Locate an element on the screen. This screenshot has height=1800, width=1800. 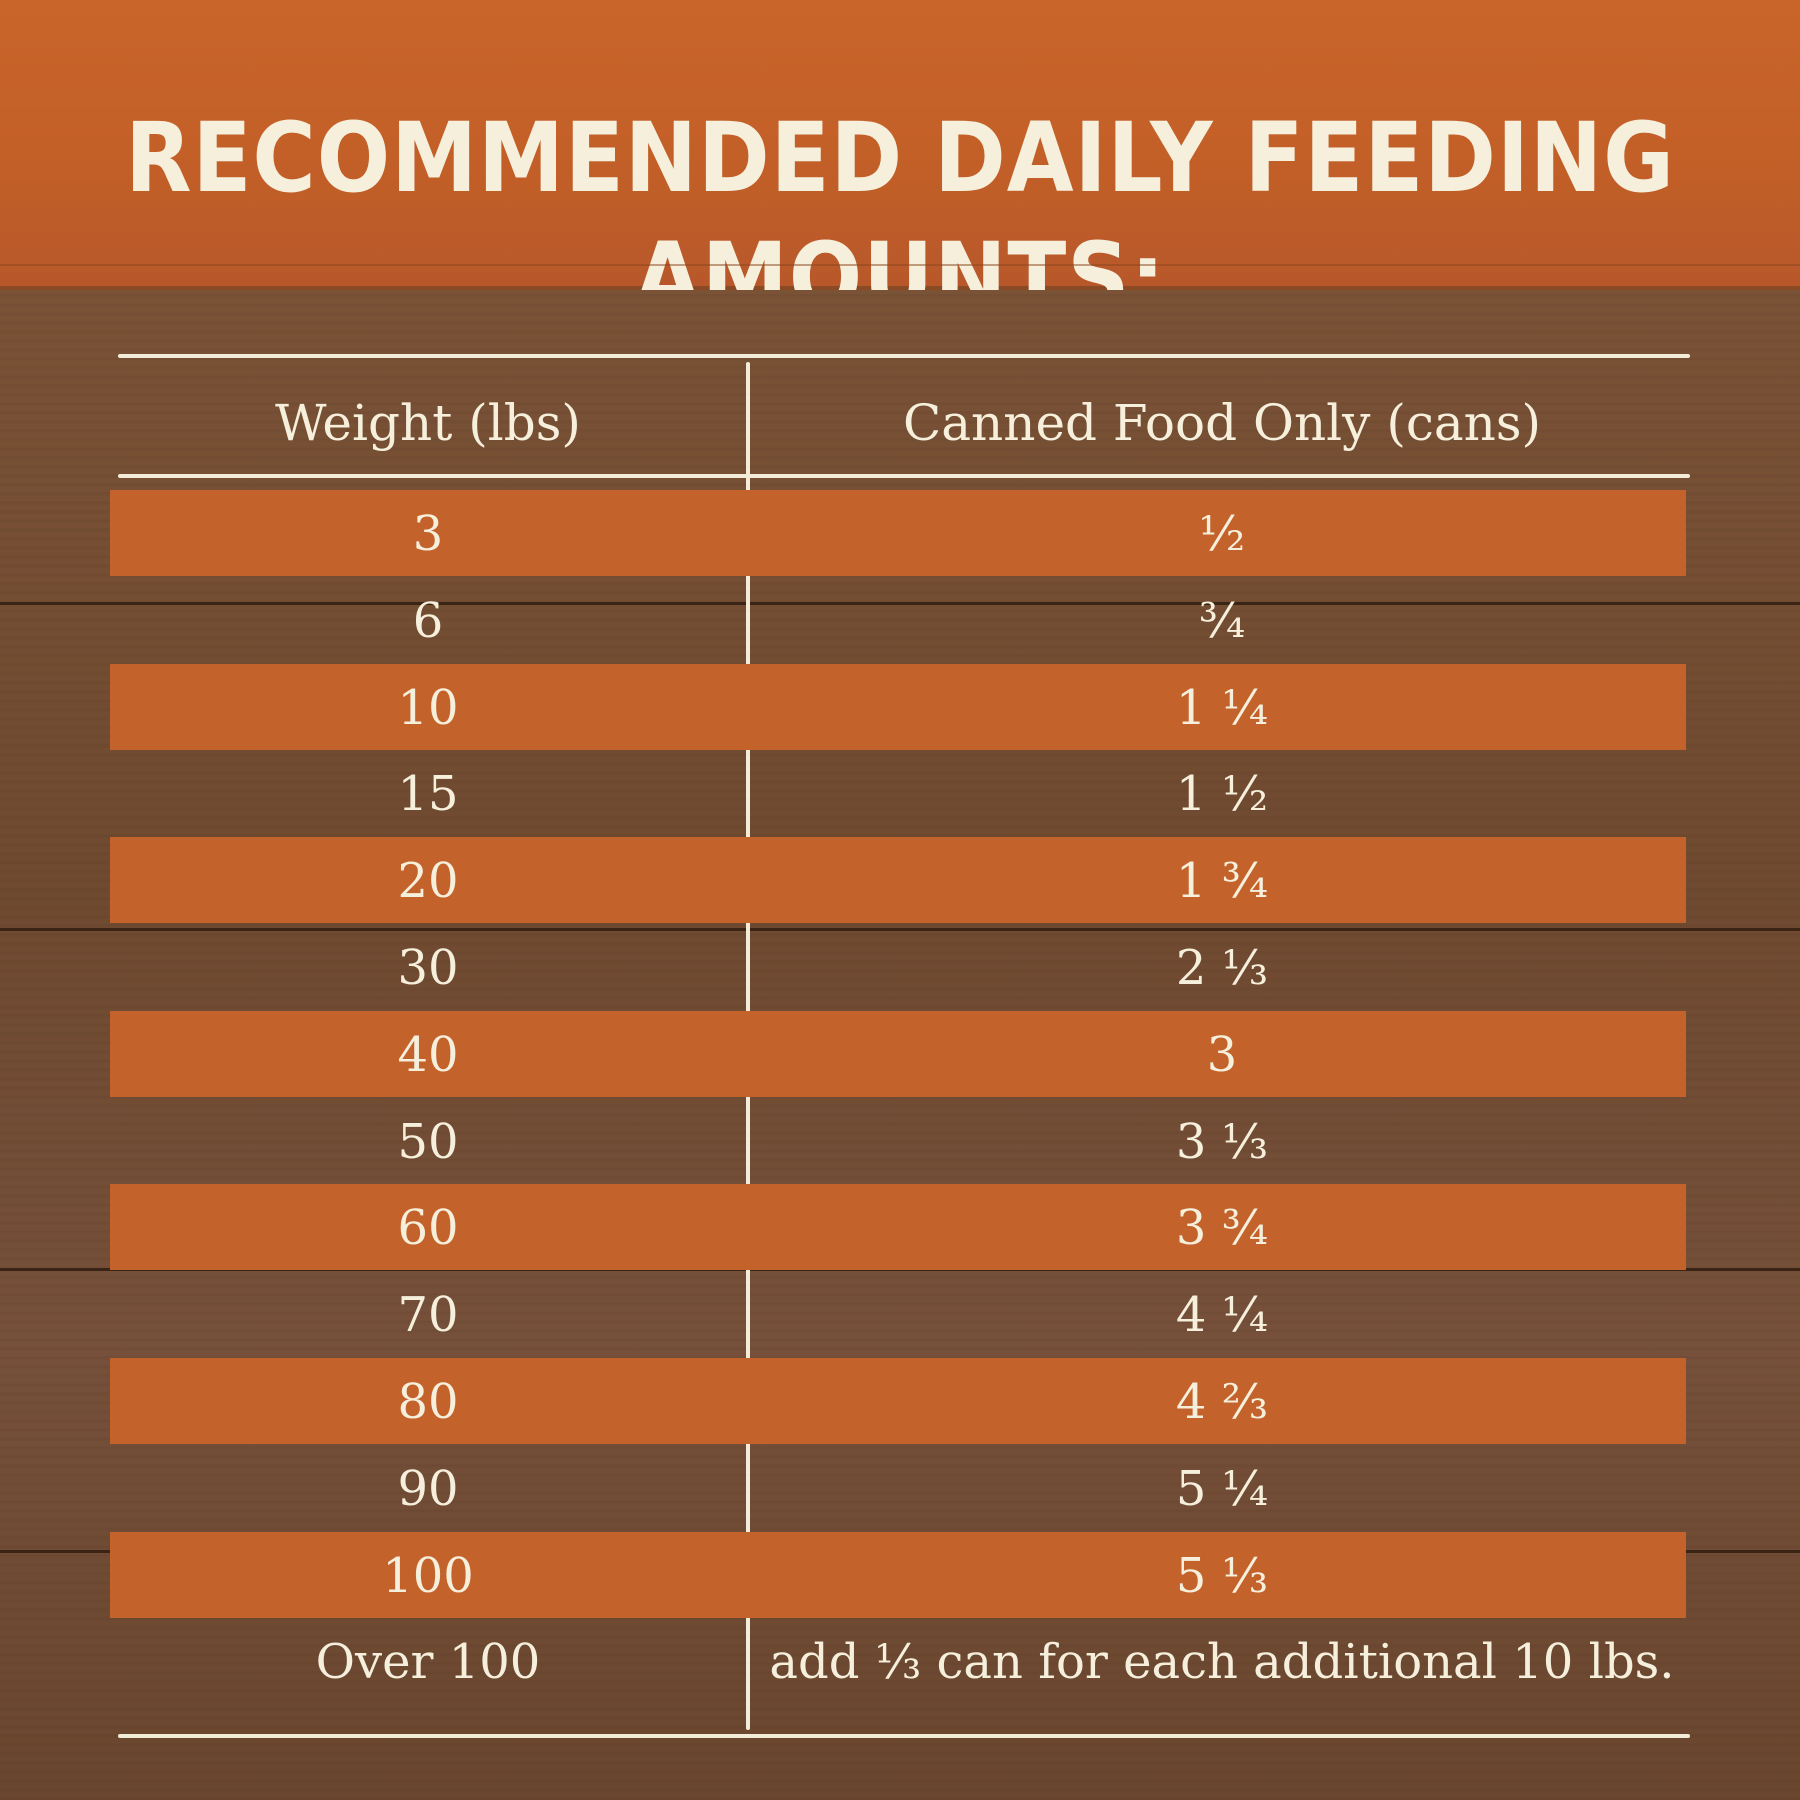
cans-cell: ¾ is located at coordinates (1222, 620).